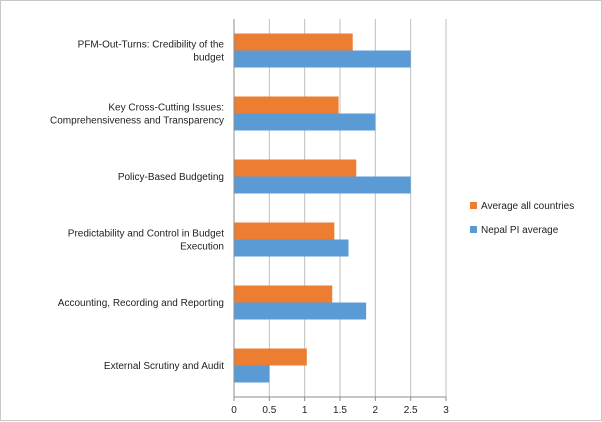 Image resolution: width=602 pixels, height=422 pixels. Describe the element at coordinates (164, 366) in the screenshot. I see `category-label: External Scrutiny and Audit` at that location.